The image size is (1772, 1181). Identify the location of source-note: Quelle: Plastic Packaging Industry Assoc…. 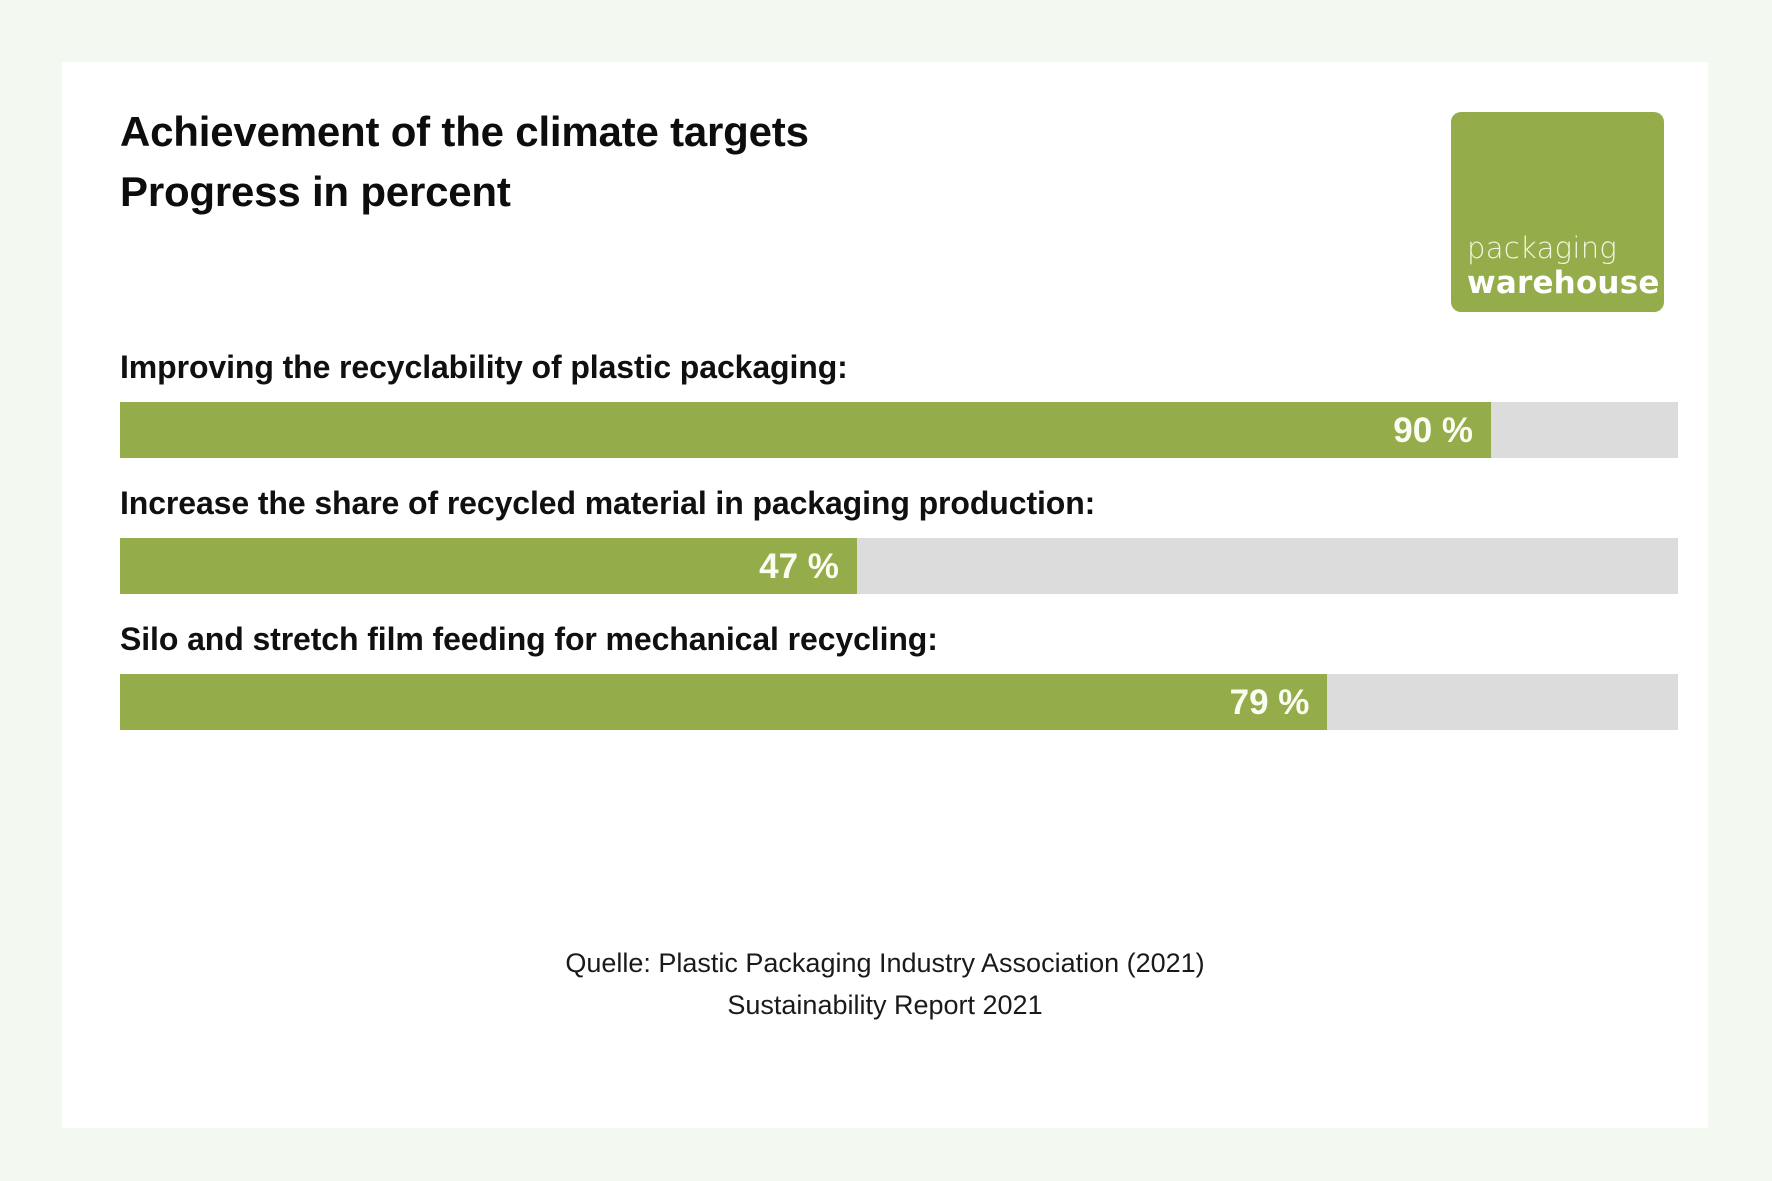
(885, 984).